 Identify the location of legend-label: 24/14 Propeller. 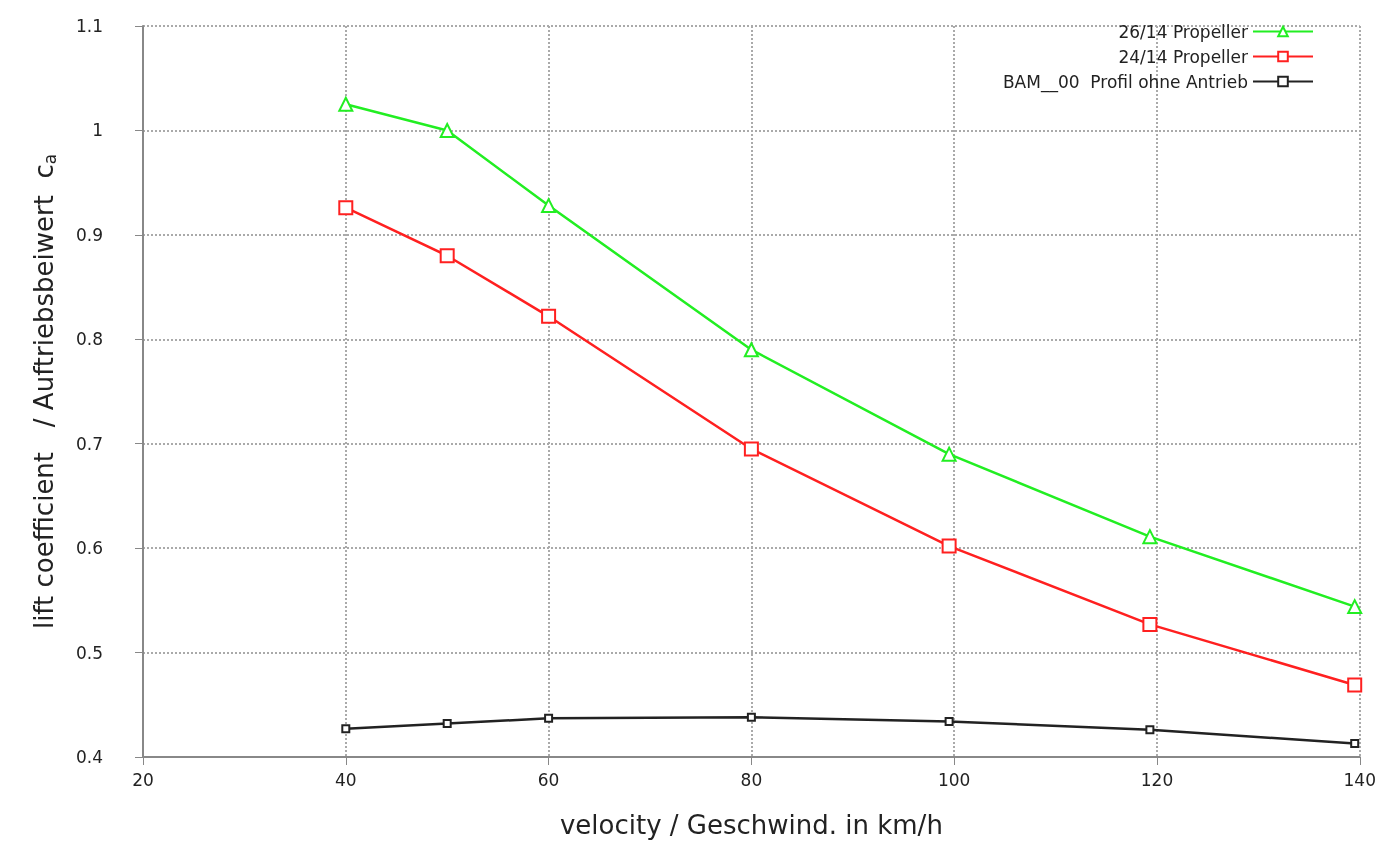
(1183, 56).